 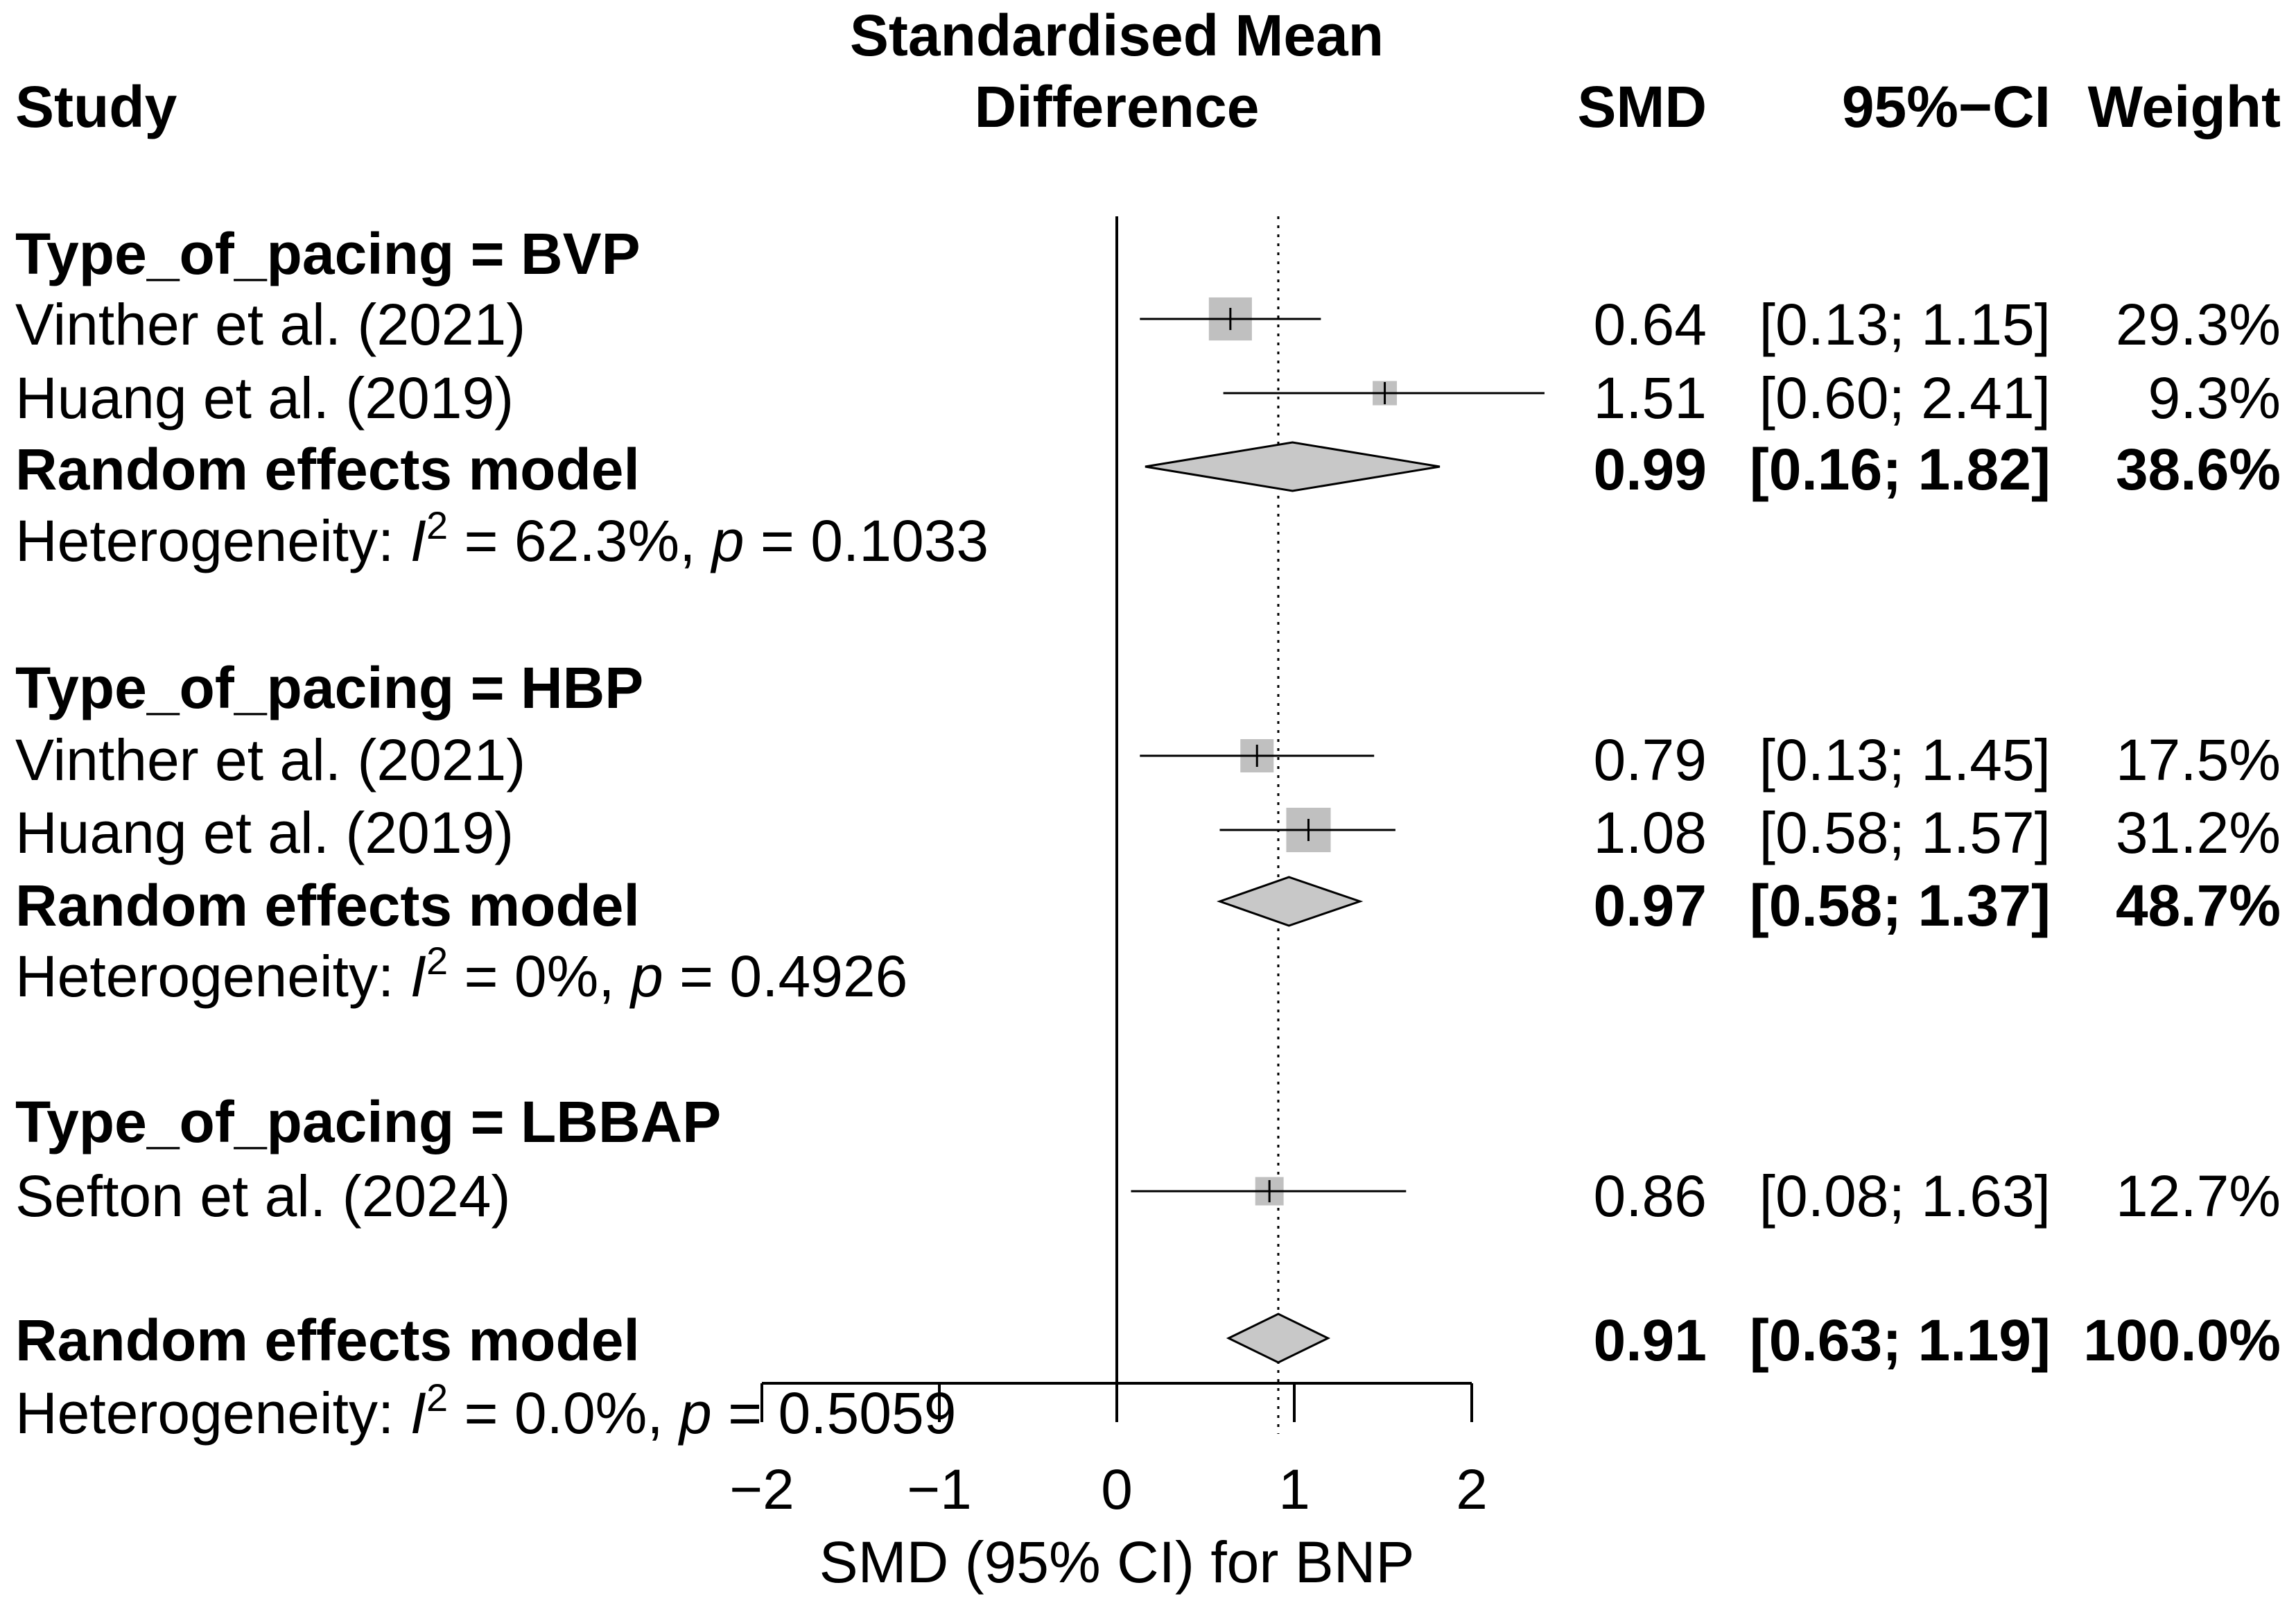 What do you see at coordinates (1946, 107) in the screenshot?
I see `header-ci: 95%−CI` at bounding box center [1946, 107].